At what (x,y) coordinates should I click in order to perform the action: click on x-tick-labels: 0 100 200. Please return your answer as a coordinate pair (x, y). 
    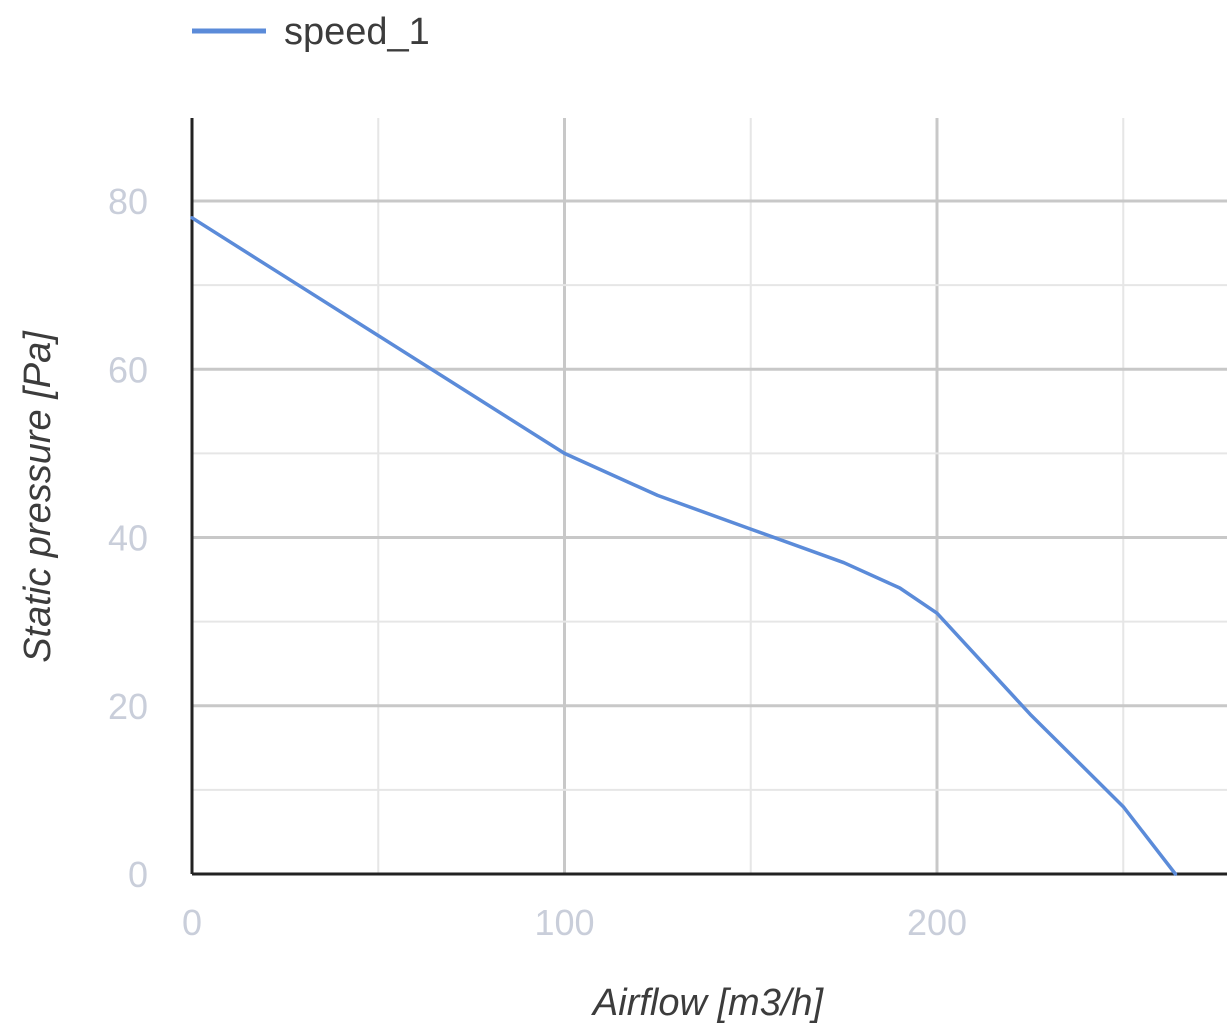
    Looking at the image, I should click on (574, 922).